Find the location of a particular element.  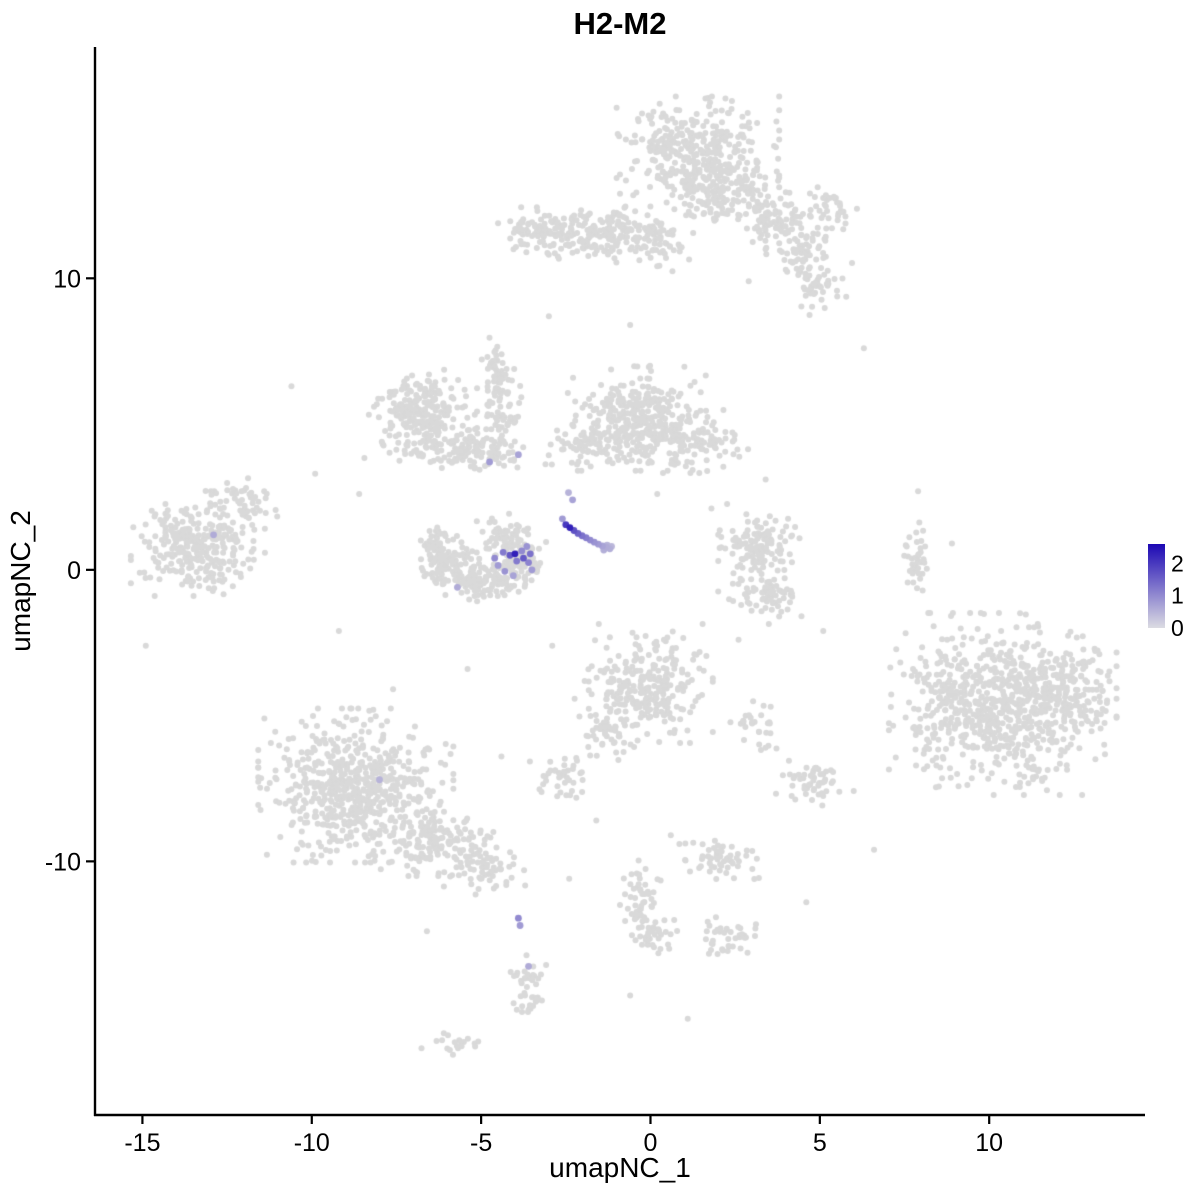

y-axis-label: umapNC_2 is located at coordinates (20, 581).